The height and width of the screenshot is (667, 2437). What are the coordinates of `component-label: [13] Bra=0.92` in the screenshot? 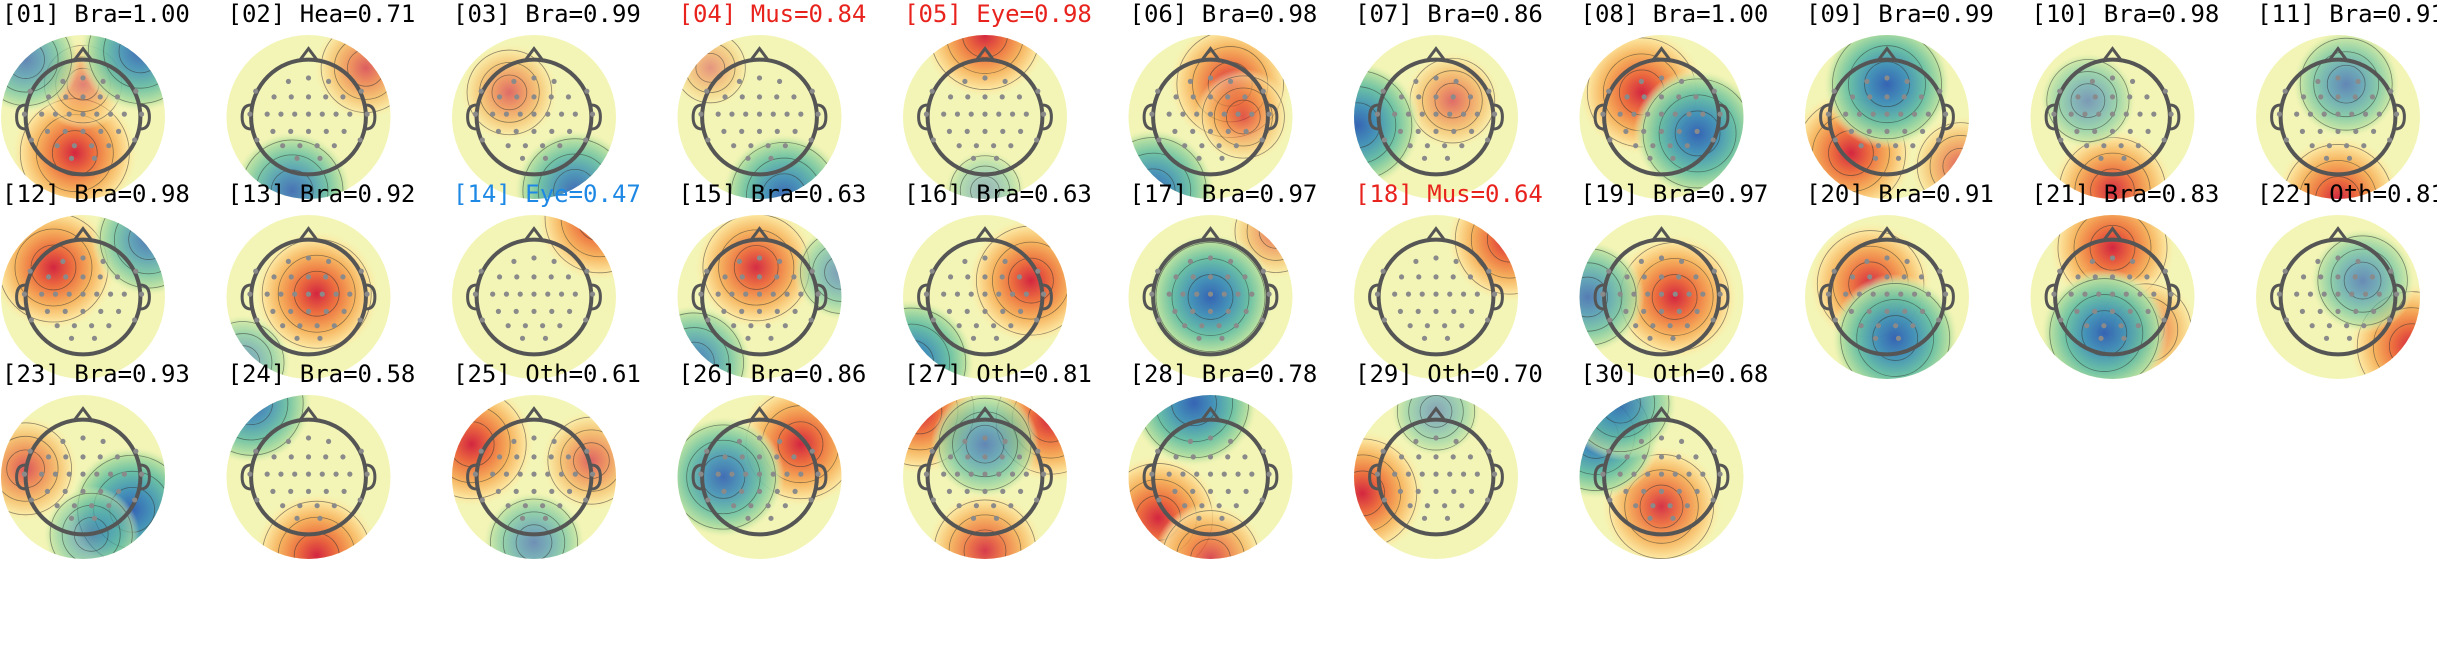 It's located at (322, 194).